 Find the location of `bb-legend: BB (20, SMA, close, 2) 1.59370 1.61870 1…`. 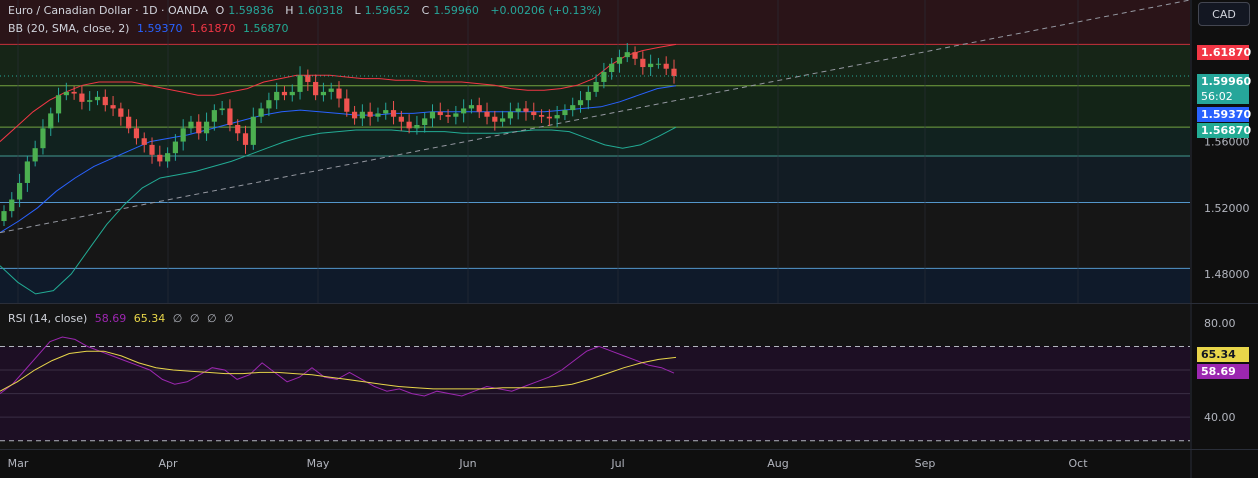

bb-legend: BB (20, SMA, close, 2) 1.59370 1.61870 1… is located at coordinates (150, 28).